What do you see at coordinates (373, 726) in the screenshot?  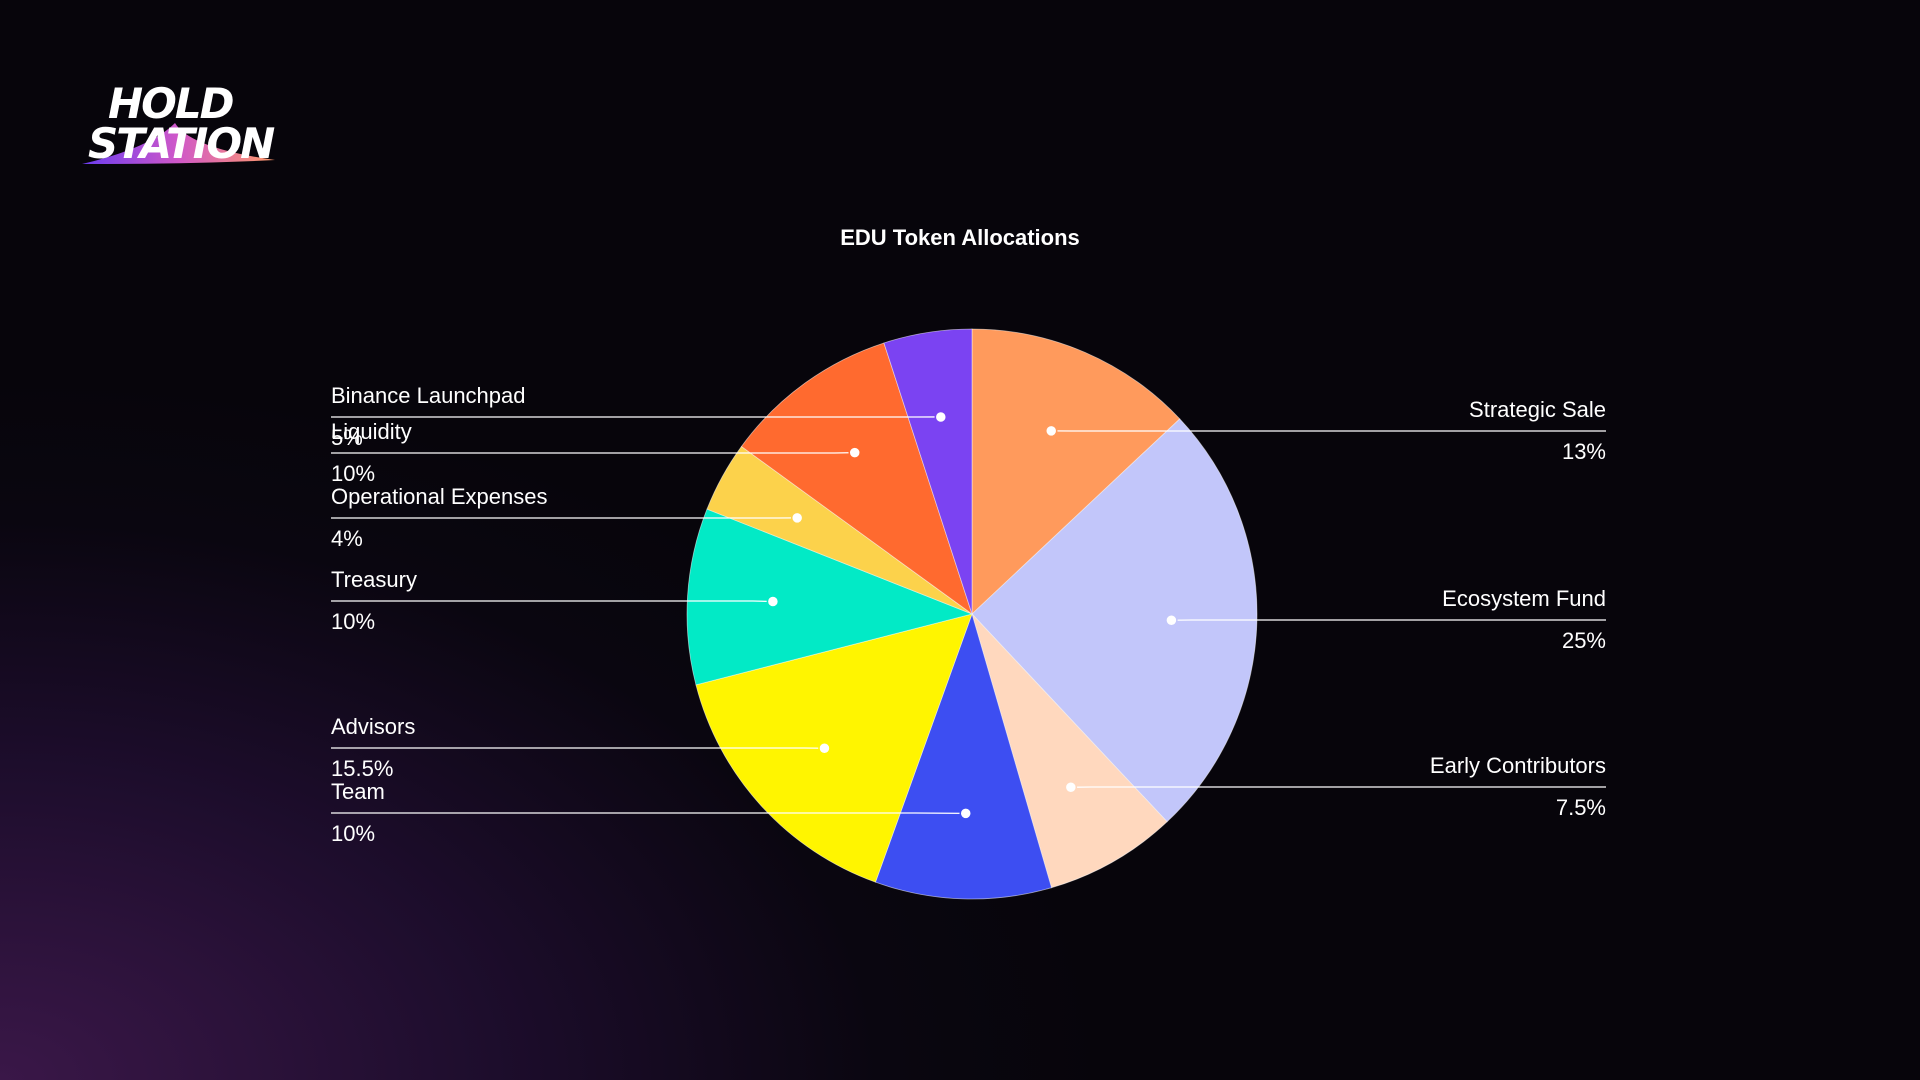 I see `label-name-advisors: Advisors` at bounding box center [373, 726].